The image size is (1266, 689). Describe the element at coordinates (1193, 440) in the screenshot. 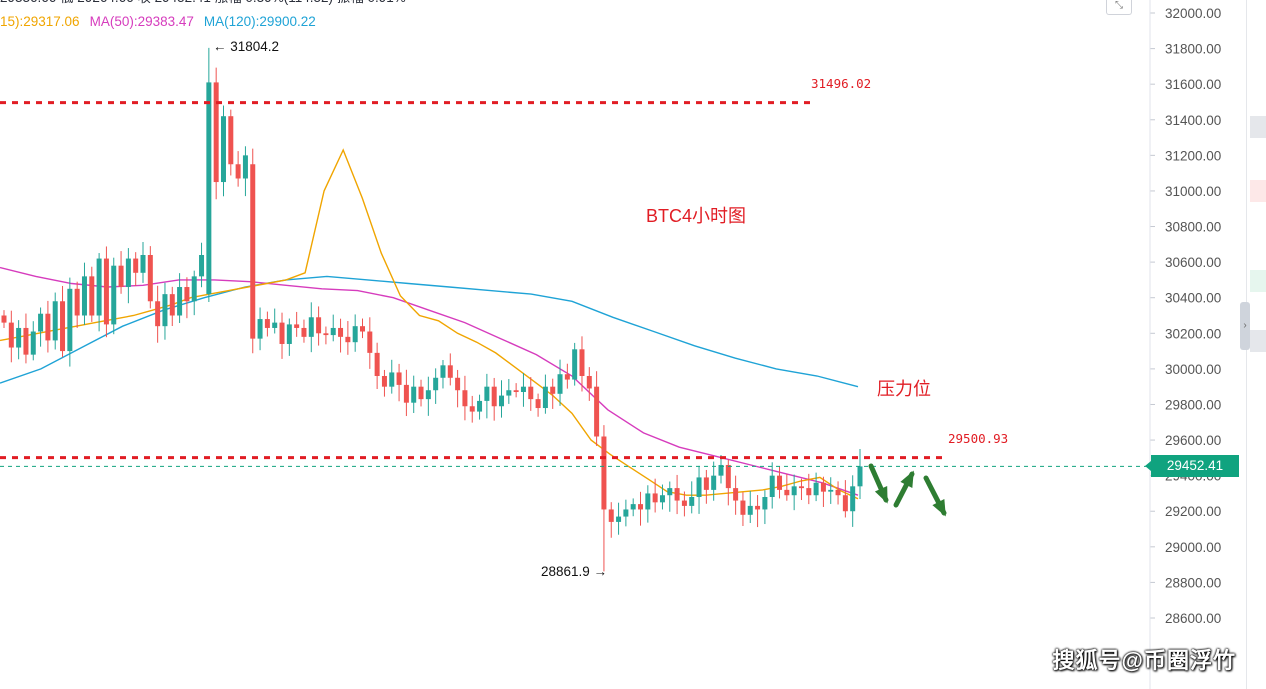

I see `y-tick-label: 29600.00` at that location.